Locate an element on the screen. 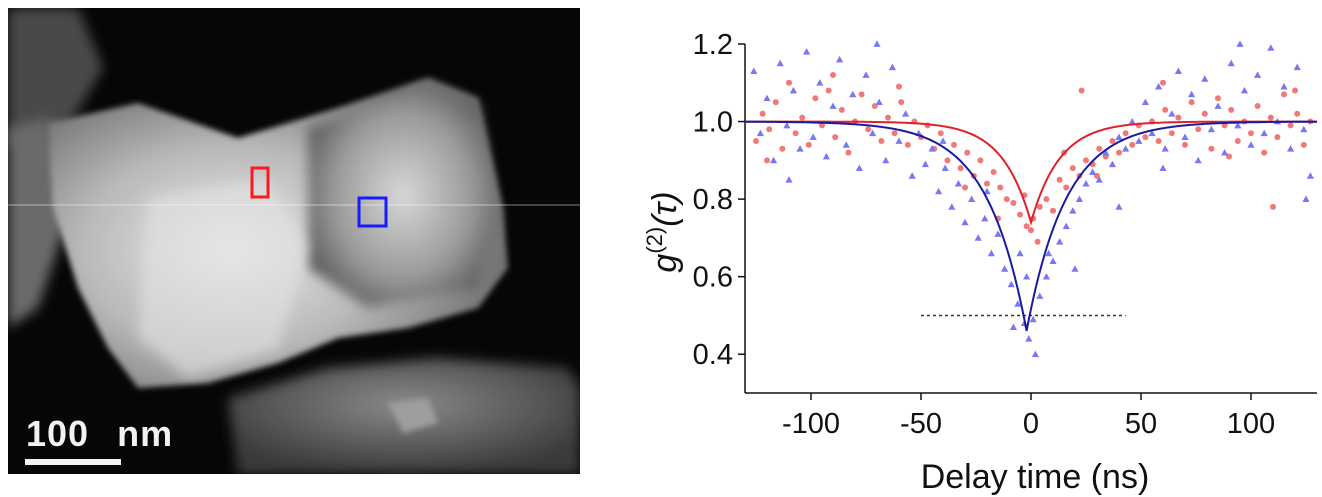 This screenshot has width=1322, height=497. scale-bar-label: 100 nm is located at coordinates (99, 434).